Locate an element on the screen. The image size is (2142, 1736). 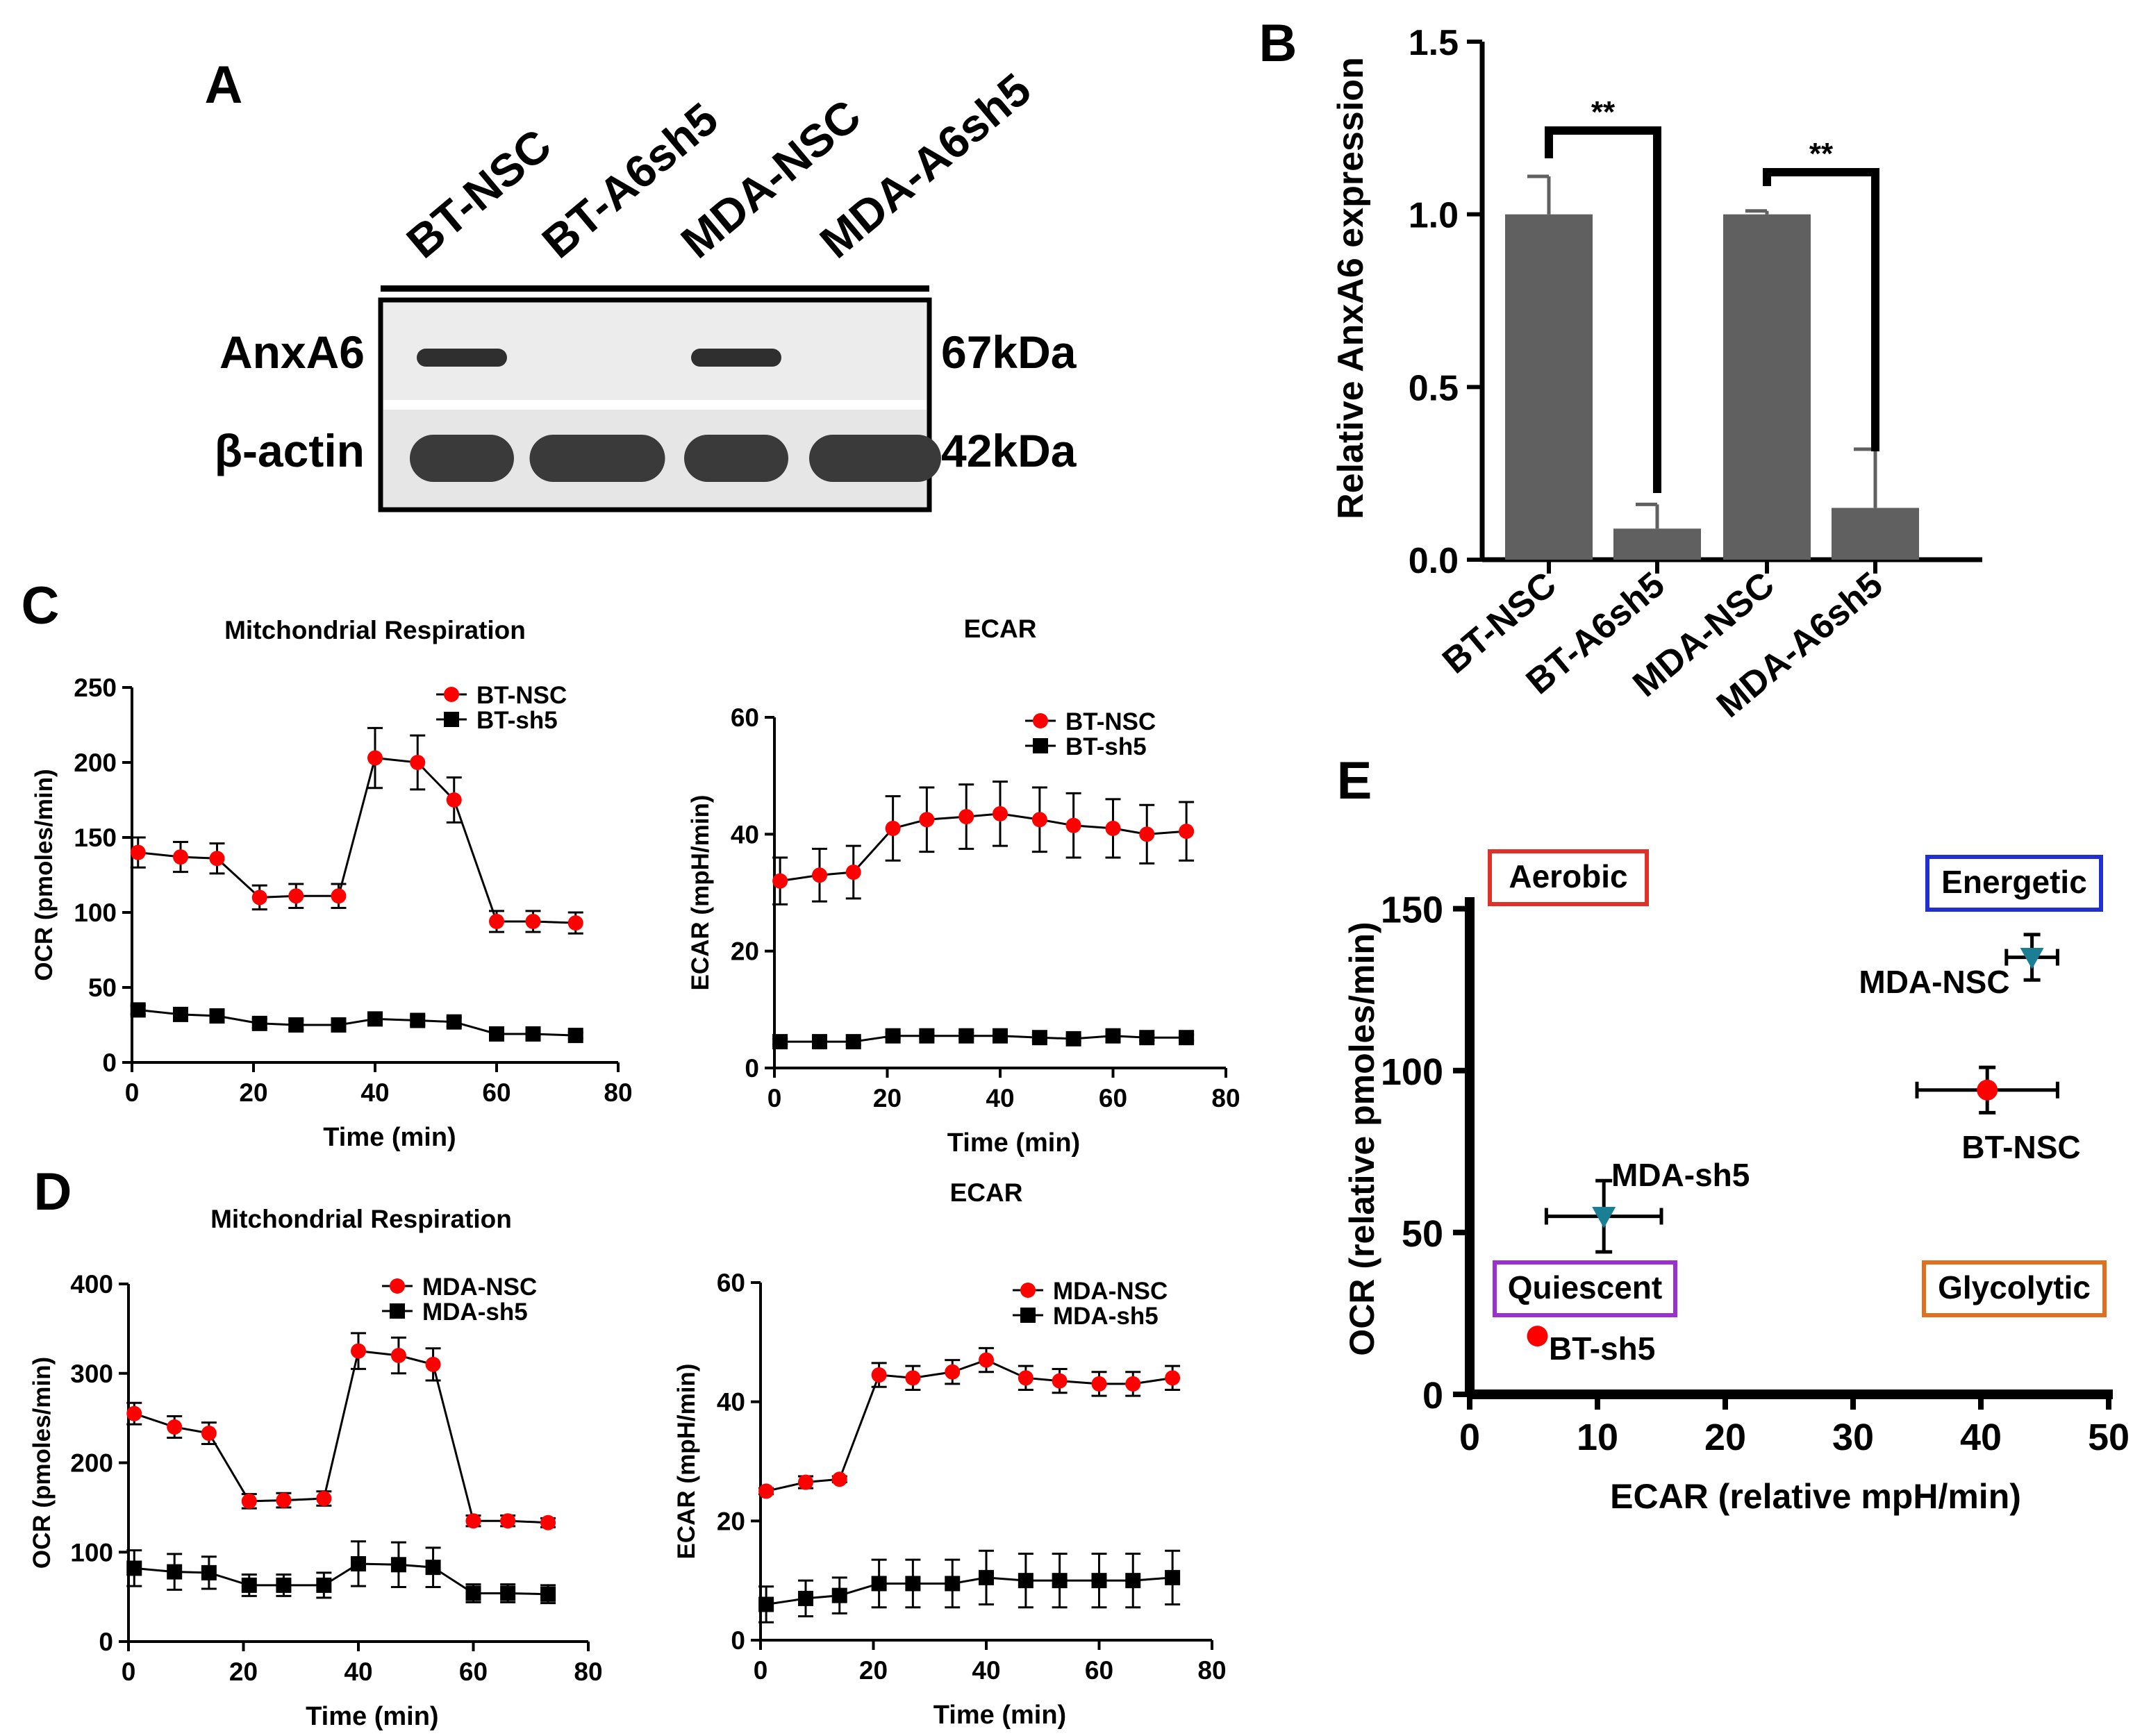
scatter-point-label: BT-NSC is located at coordinates (2020, 1147).